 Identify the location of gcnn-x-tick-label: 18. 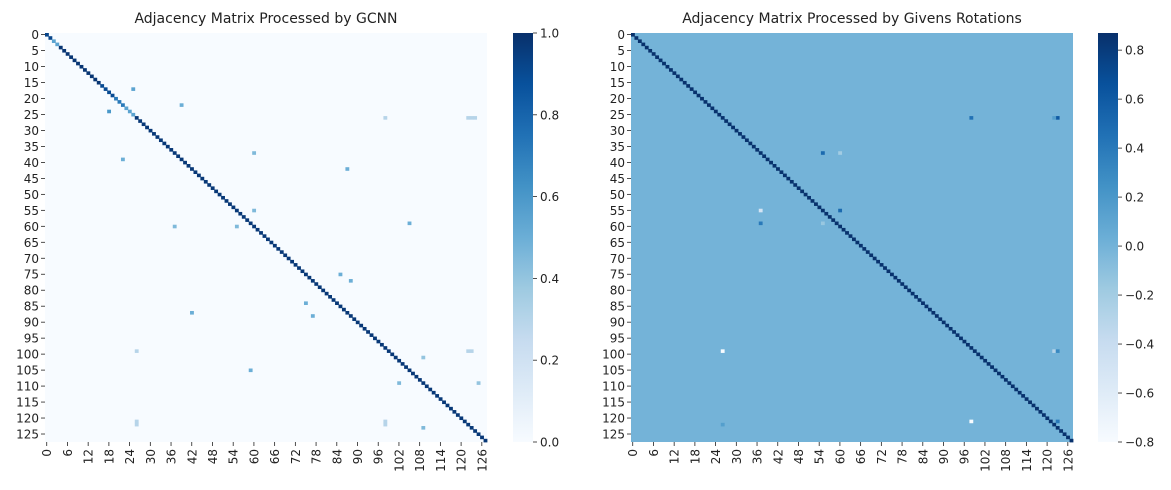
(109, 456).